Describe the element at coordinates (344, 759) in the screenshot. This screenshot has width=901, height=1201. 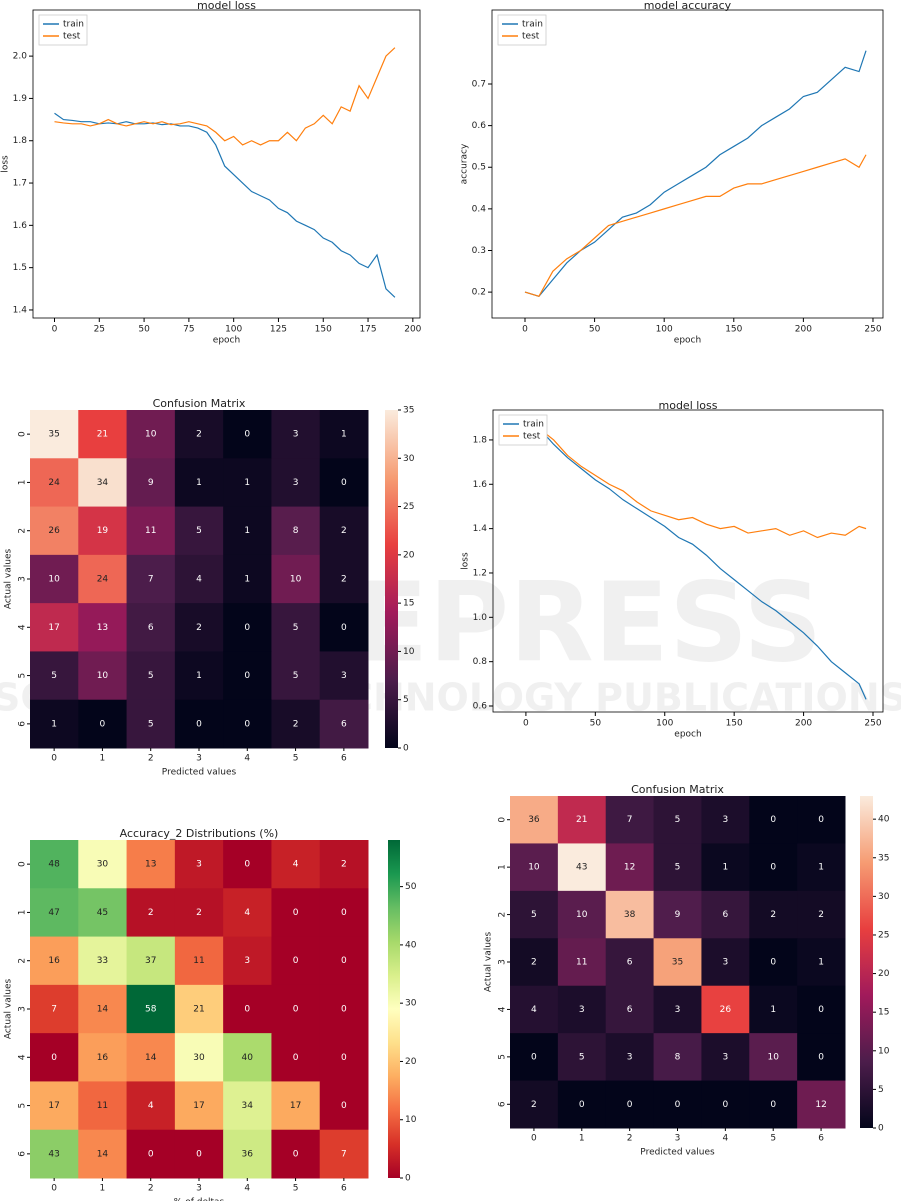
I see `x-tick-label: 6` at that location.